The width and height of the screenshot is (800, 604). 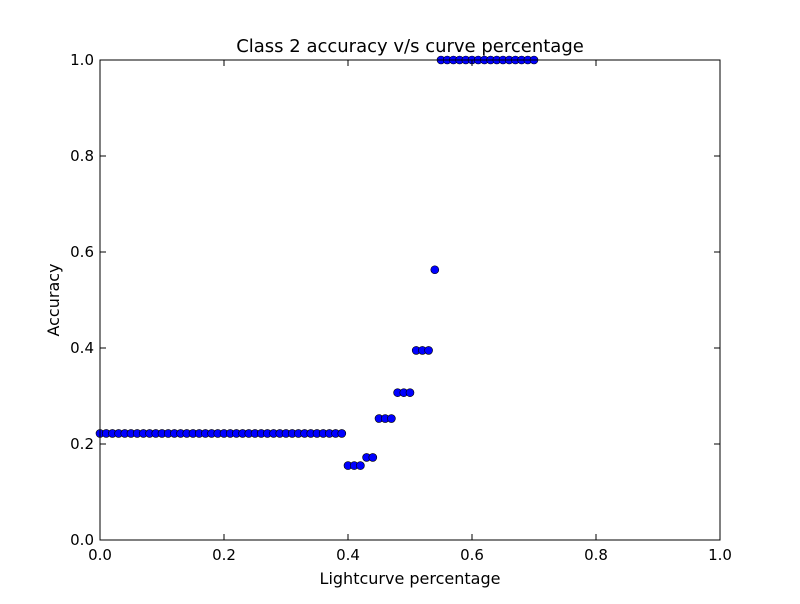 I want to click on y-tick-label: 0.6, so click(x=82, y=252).